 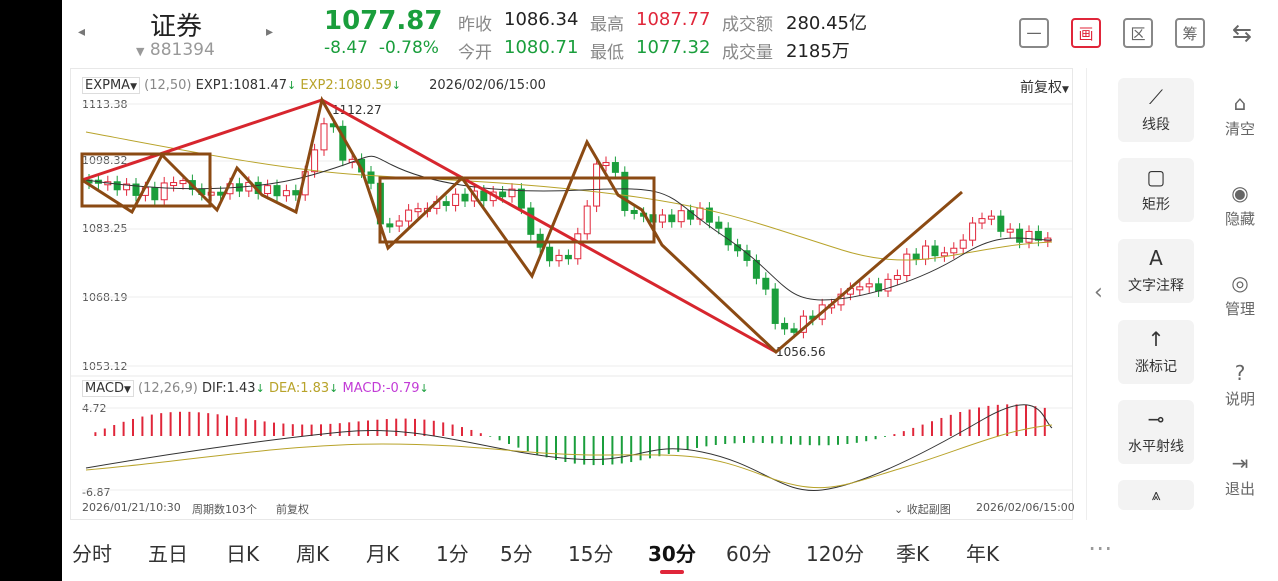 I want to click on tool-label: 矩形, so click(x=1156, y=205).